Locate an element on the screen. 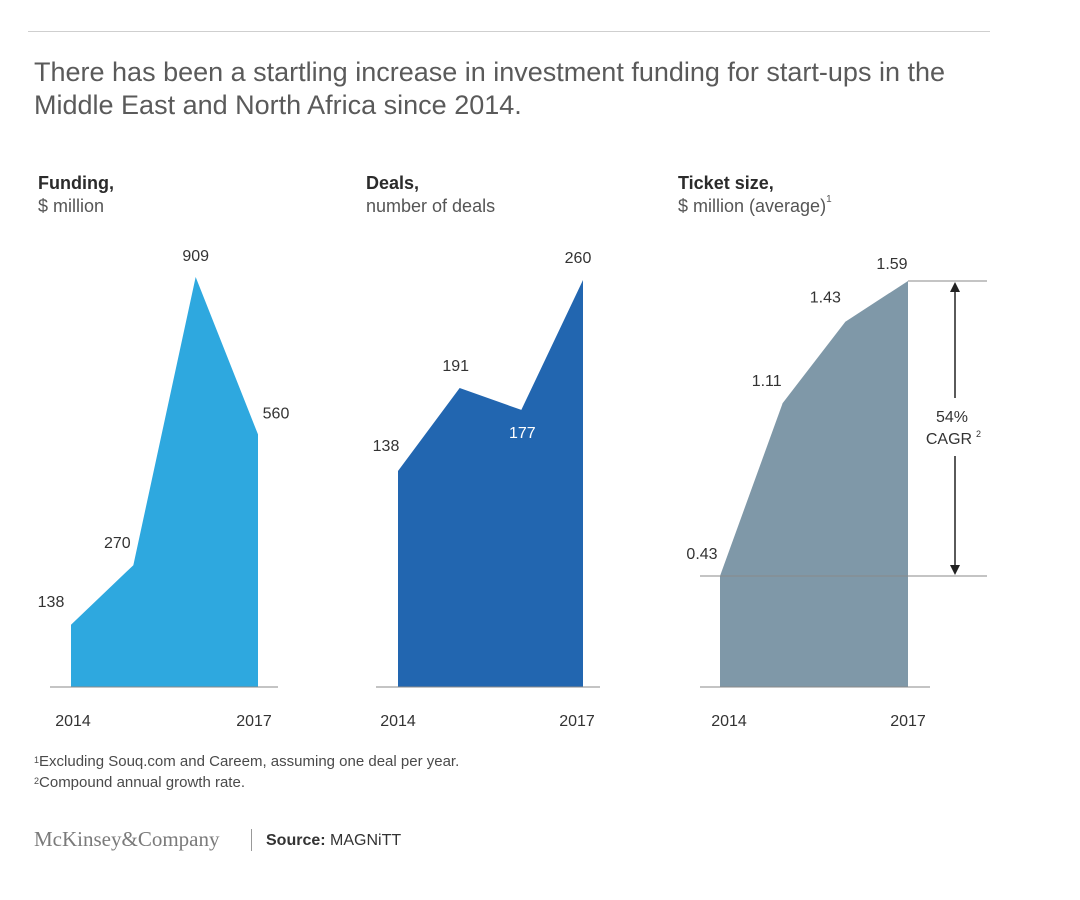 Image resolution: width=1080 pixels, height=900 pixels. cagr-footnote-mark: 2 is located at coordinates (978, 434).